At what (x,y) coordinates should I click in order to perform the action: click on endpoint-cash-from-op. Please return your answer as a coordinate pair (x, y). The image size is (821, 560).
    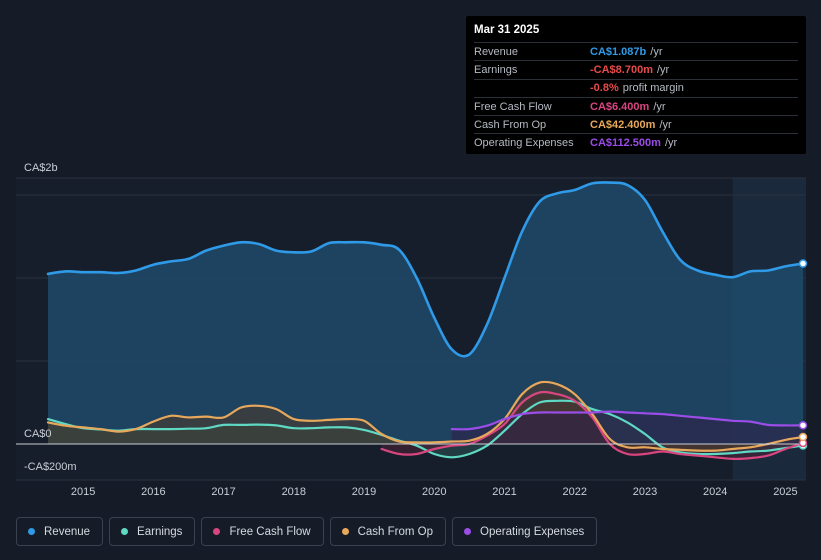
    Looking at the image, I should click on (803, 437).